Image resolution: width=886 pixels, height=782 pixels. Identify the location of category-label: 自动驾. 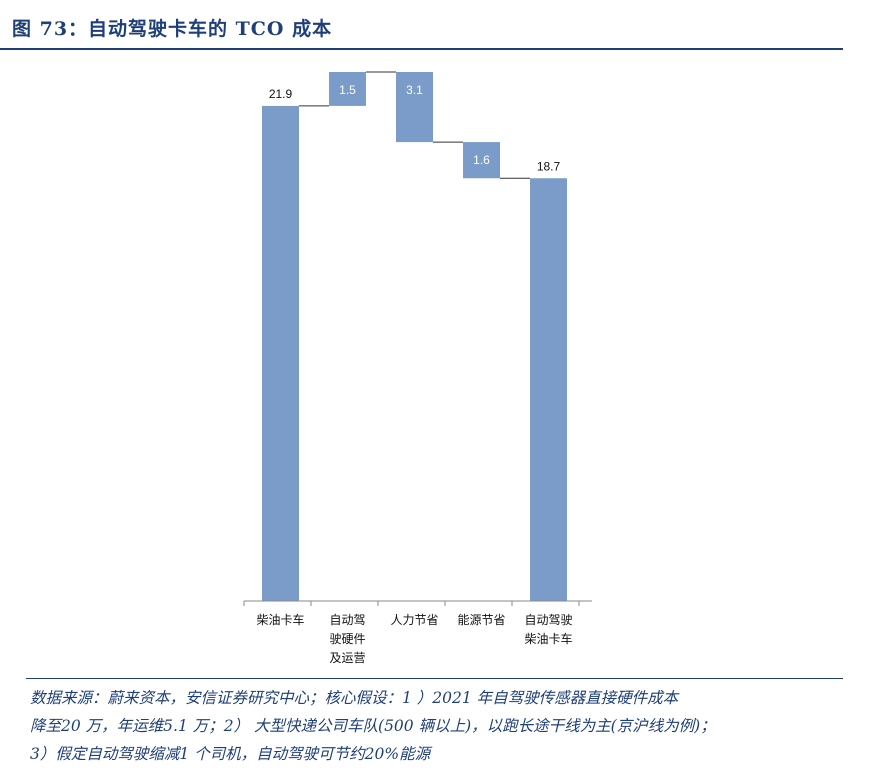
(347, 620).